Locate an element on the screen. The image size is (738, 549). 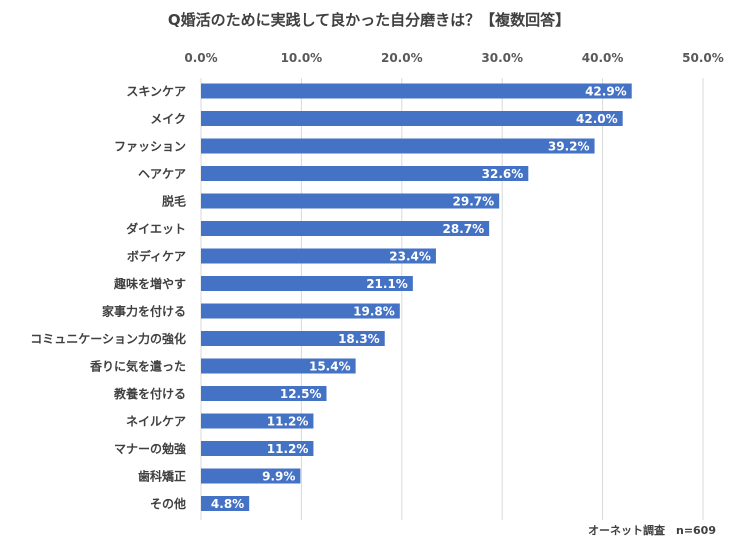
data-label: 42.0% is located at coordinates (597, 119).